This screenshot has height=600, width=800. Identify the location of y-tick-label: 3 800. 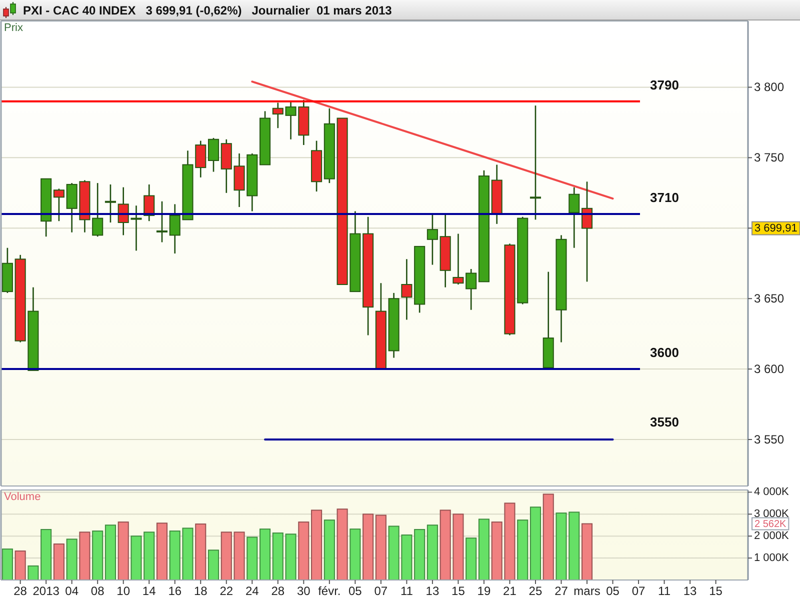
(769, 87).